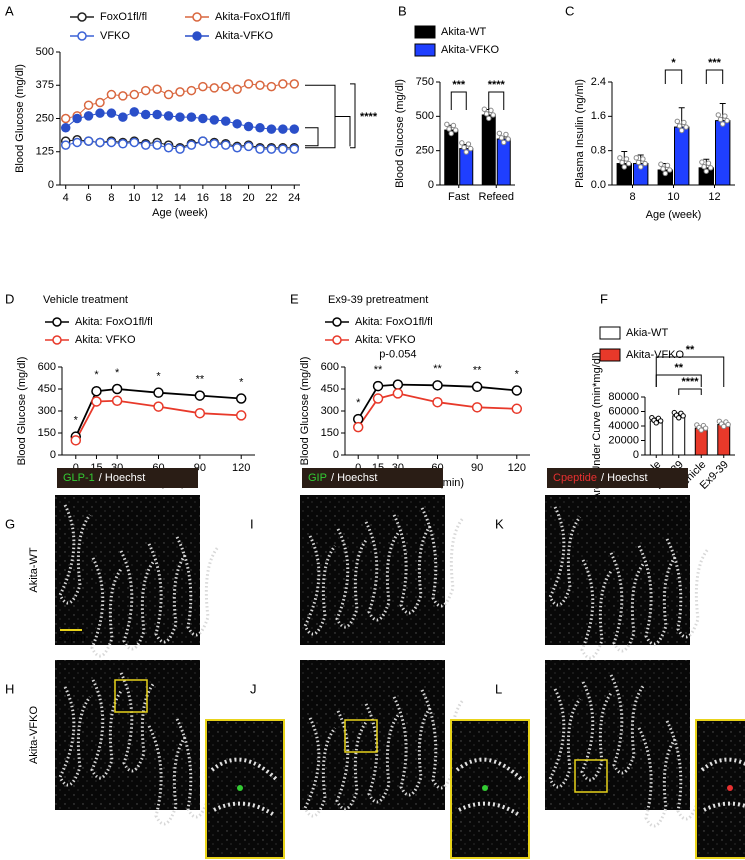 This screenshot has width=745, height=860. Describe the element at coordinates (240, 788) in the screenshot. I see `positive-cell` at that location.